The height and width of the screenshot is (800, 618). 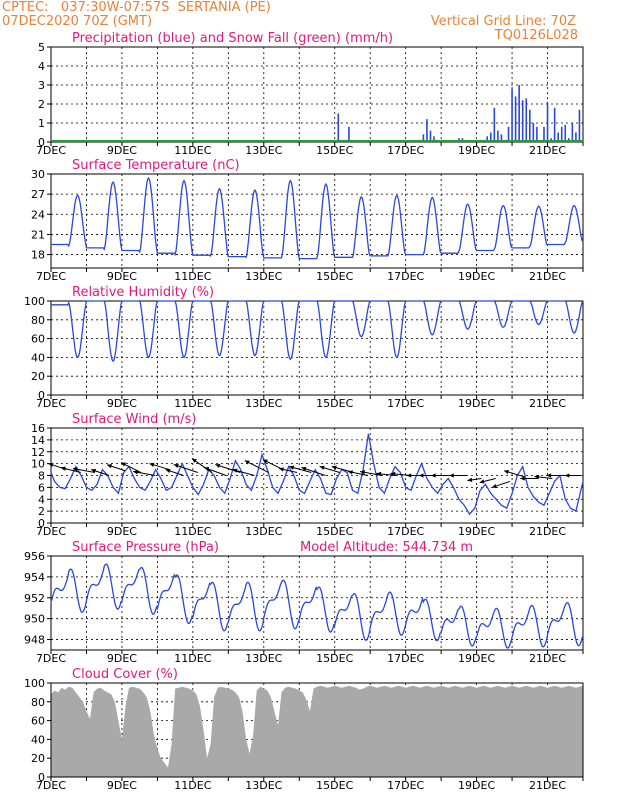 I want to click on temp-xtick-label: 11DEC, so click(x=192, y=276).